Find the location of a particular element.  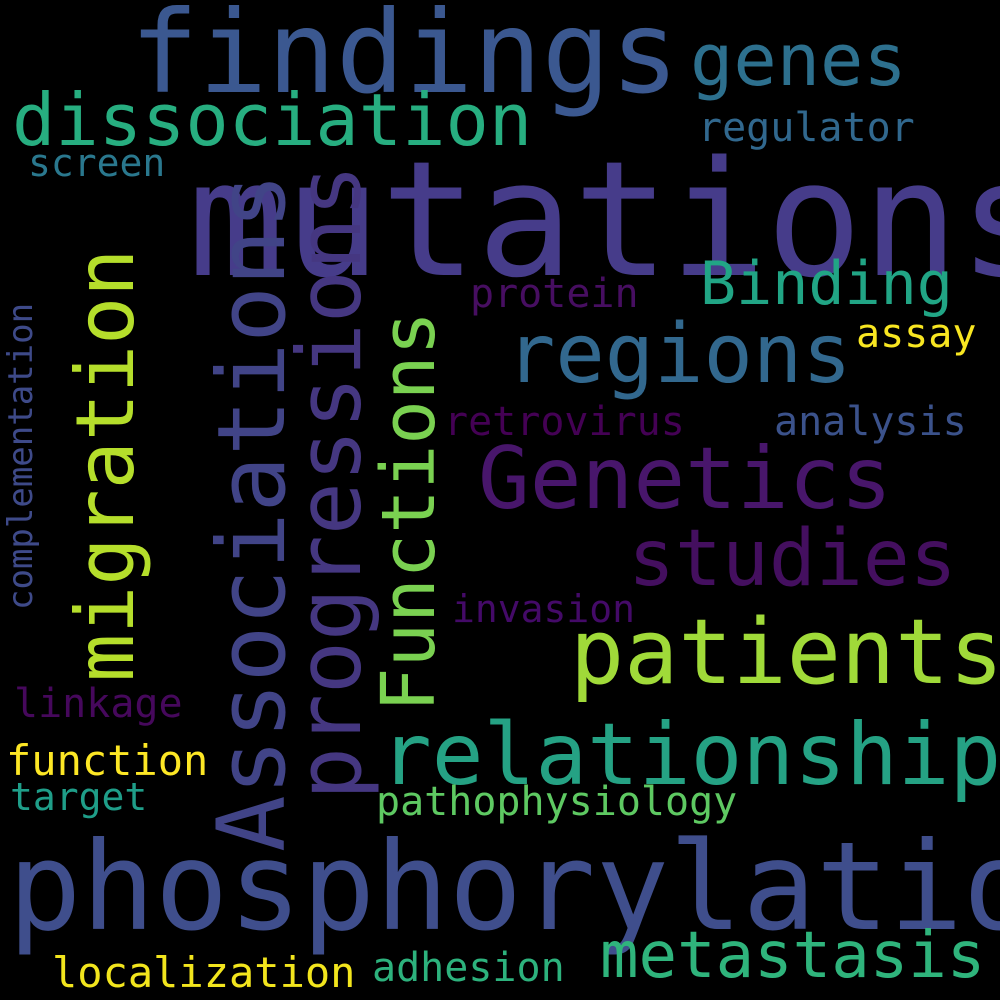

word-screen: screen is located at coordinates (97, 163).